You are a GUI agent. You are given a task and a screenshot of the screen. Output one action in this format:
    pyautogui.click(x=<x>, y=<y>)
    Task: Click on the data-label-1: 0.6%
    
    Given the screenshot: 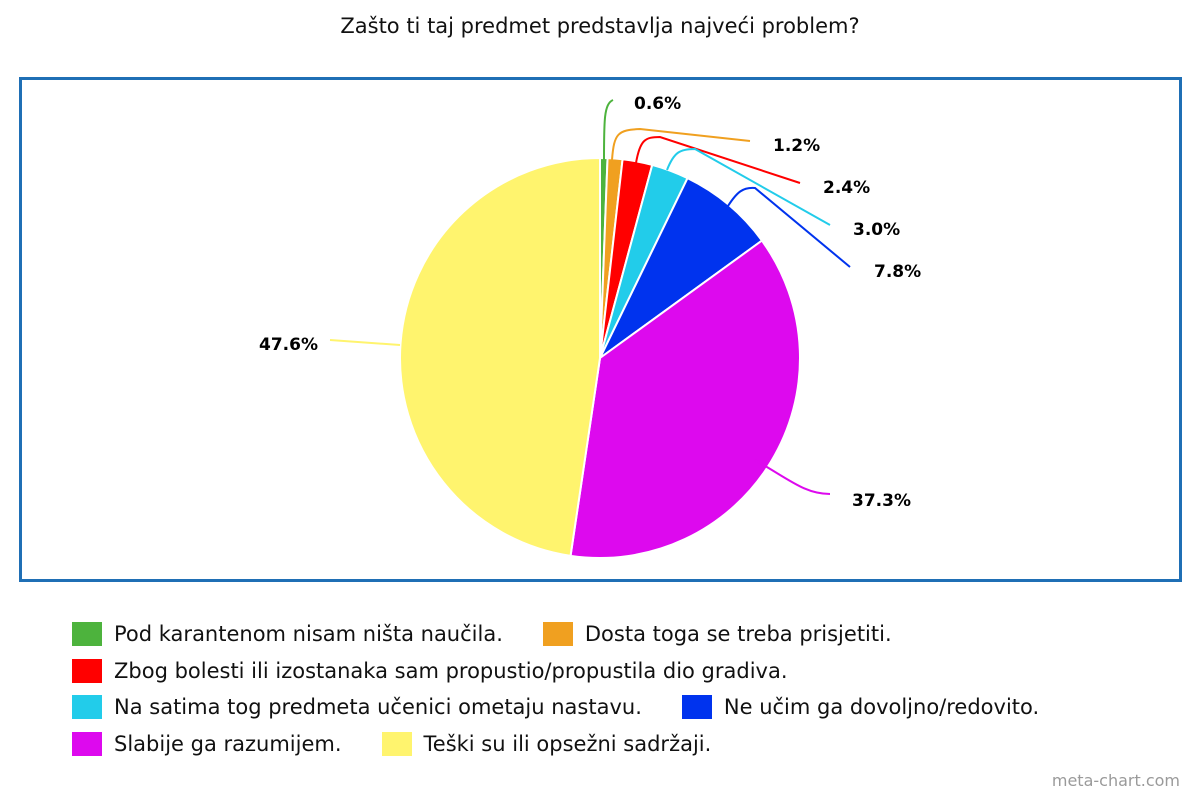 What is the action you would take?
    pyautogui.click(x=657, y=104)
    